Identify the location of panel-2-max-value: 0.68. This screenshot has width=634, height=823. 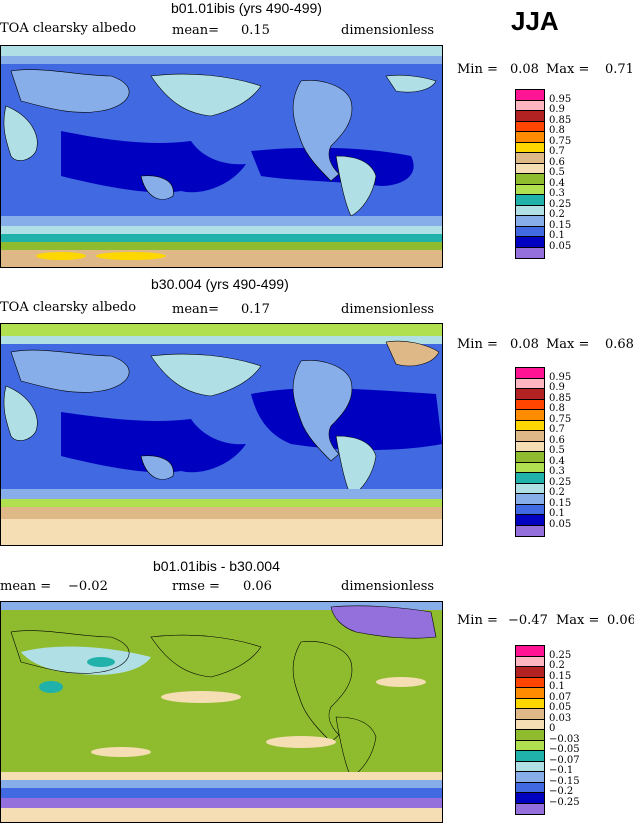
(619, 344).